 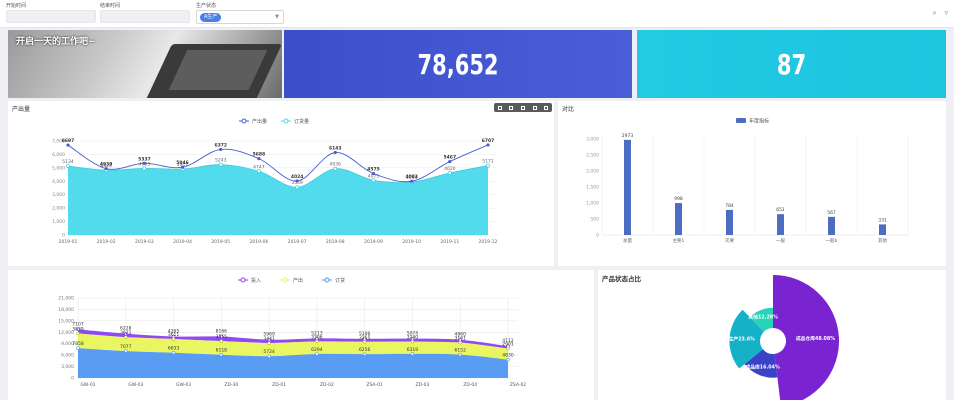 What do you see at coordinates (729, 240) in the screenshot?
I see `x-tick-label: 次要` at bounding box center [729, 240].